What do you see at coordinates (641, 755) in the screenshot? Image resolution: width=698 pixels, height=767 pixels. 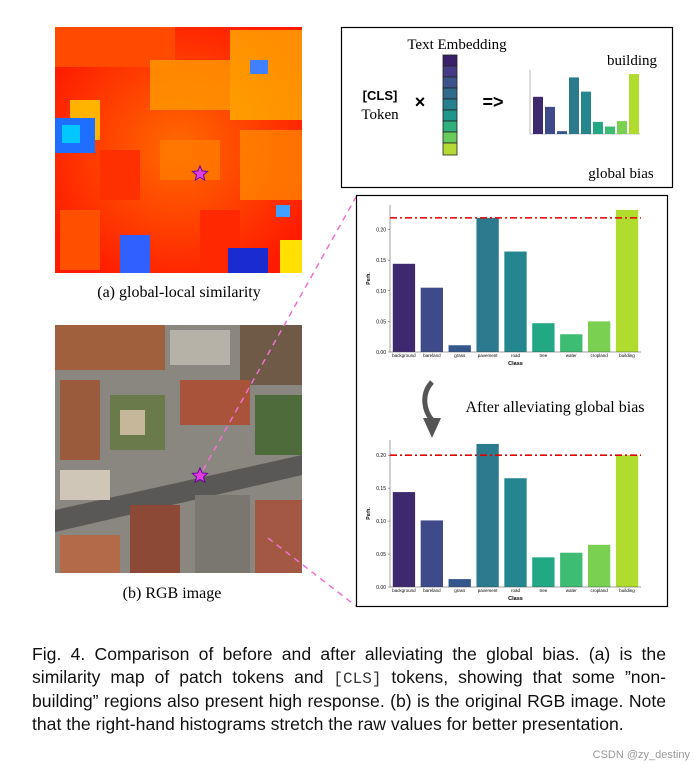 I see `watermark: CSDN @zy_destiny` at bounding box center [641, 755].